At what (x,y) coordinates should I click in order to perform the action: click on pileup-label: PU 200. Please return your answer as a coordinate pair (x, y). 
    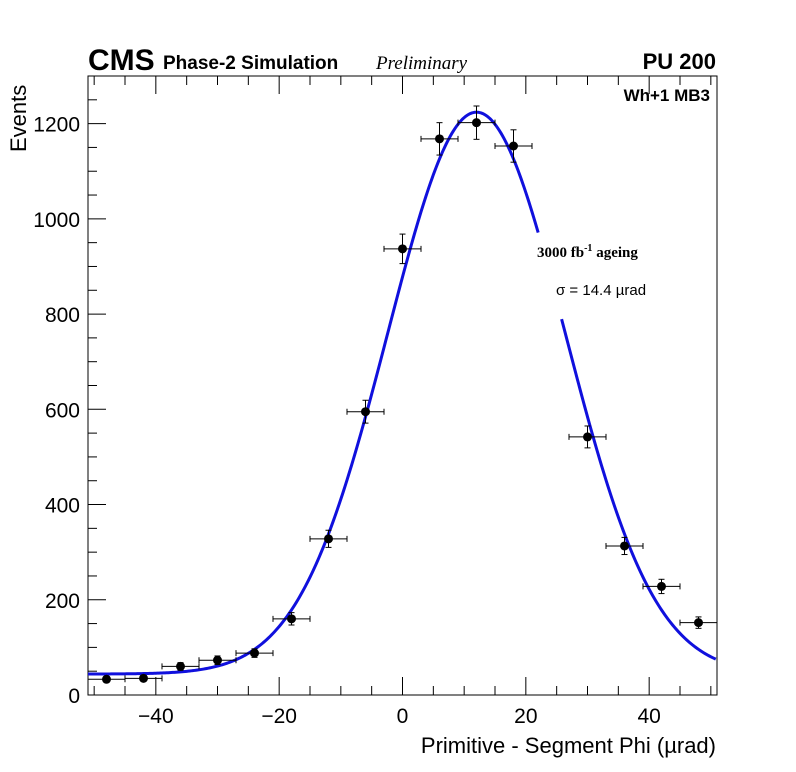
    Looking at the image, I should click on (679, 61).